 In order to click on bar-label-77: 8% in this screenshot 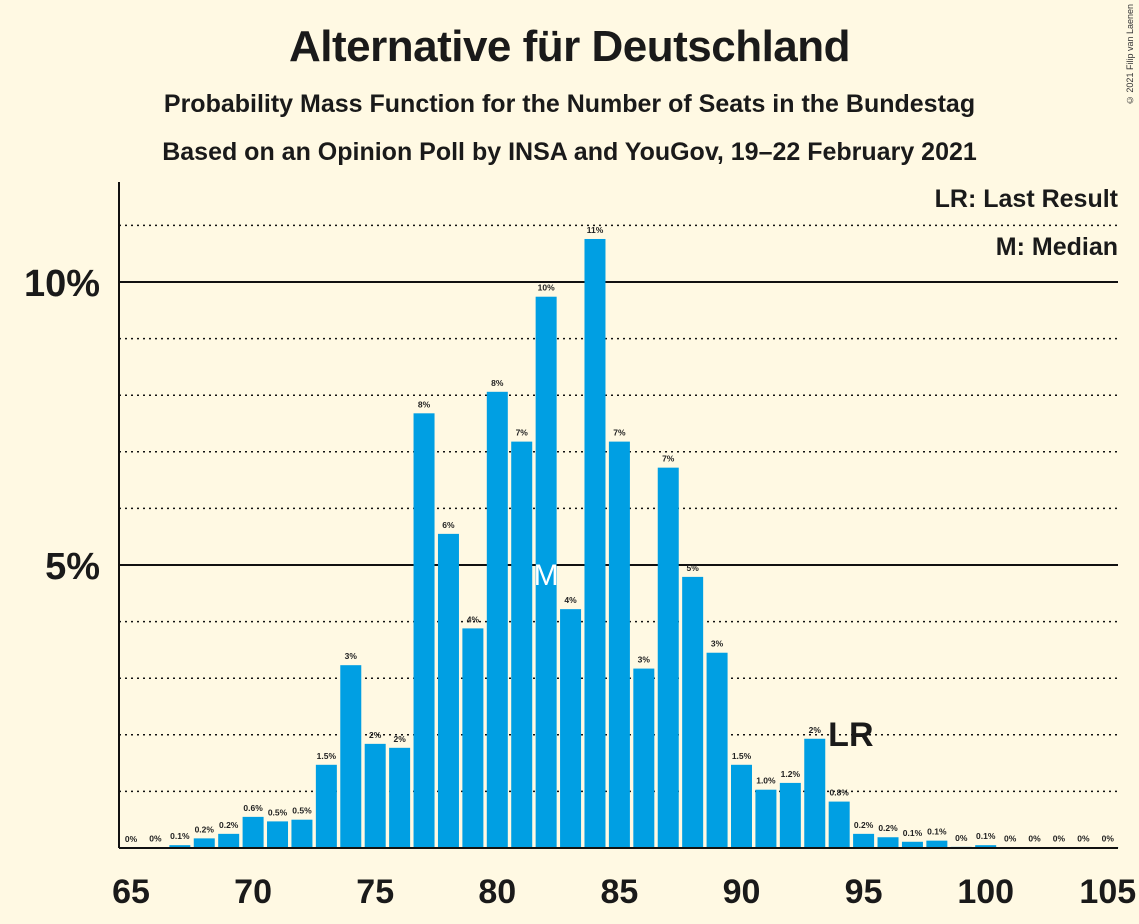, I will do `click(424, 404)`.